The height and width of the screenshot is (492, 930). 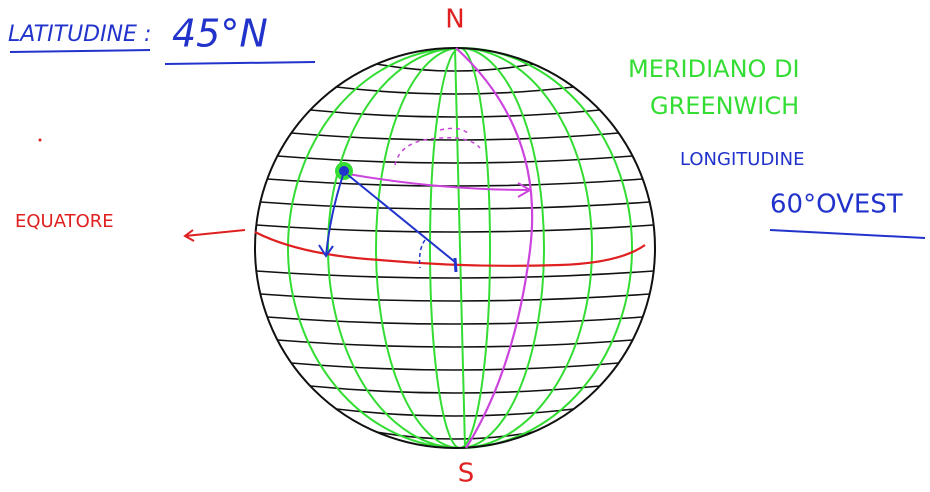 I want to click on greenwich-meridian, so click(x=494, y=248).